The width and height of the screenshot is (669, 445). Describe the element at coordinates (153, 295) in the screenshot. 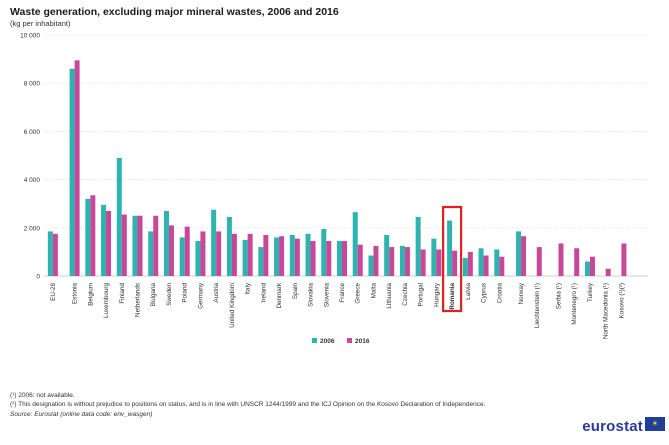

I see `x-tick-label: Bulgaria` at that location.